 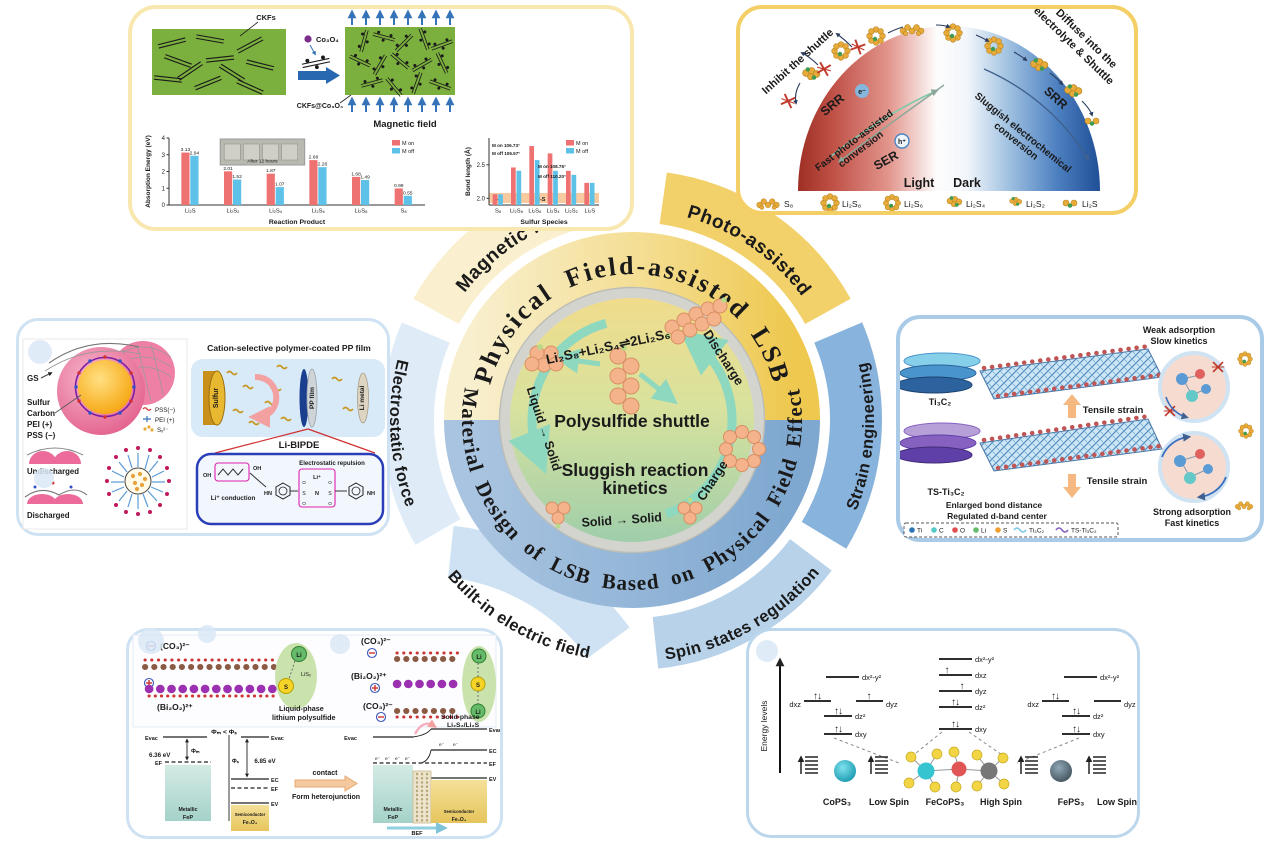 I want to click on svg-text: 1.68, so click(x=356, y=174).